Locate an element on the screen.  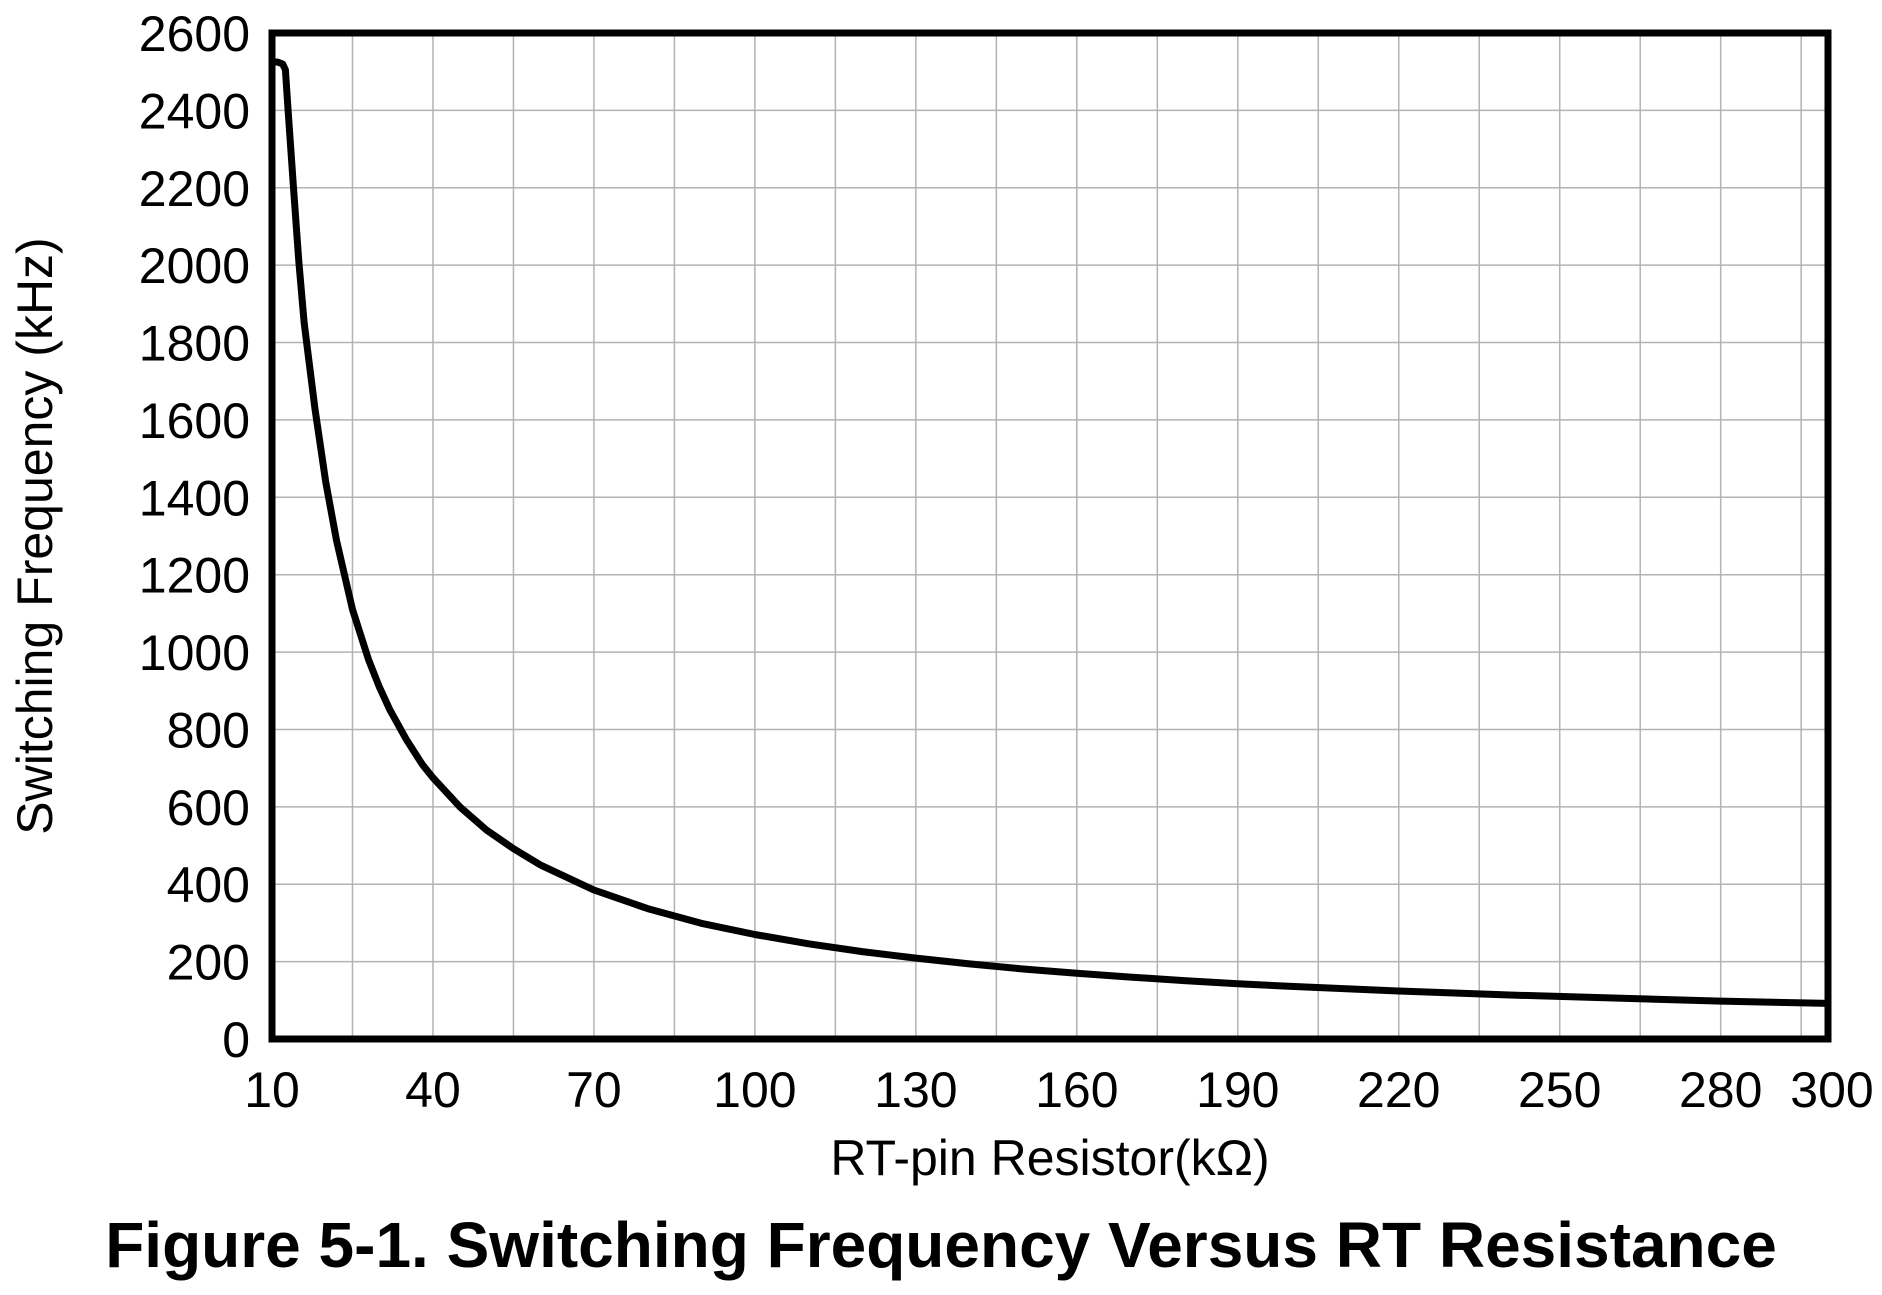
y-tick-label: 1800 is located at coordinates (194, 344).